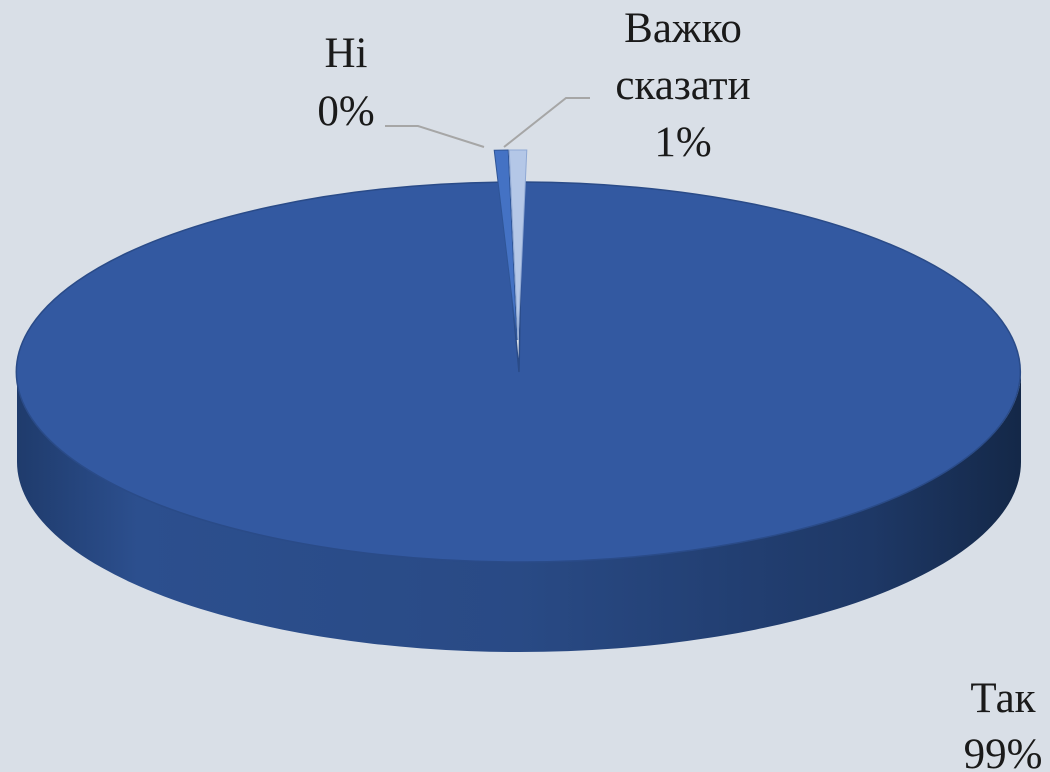 The height and width of the screenshot is (772, 1050). I want to click on data-label-tak-value: 99%, so click(1003, 751).